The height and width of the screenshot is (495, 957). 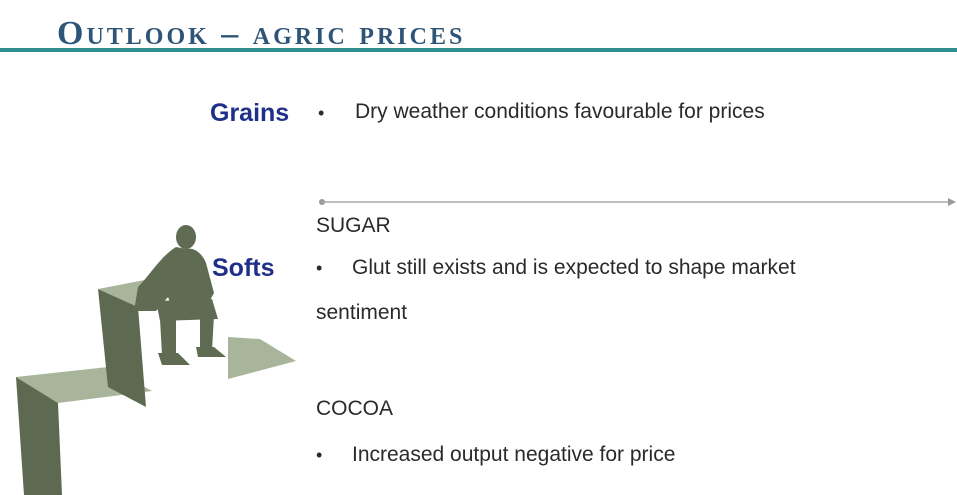 What do you see at coordinates (261, 33) in the screenshot?
I see `slide-title: Outlook – agric prices` at bounding box center [261, 33].